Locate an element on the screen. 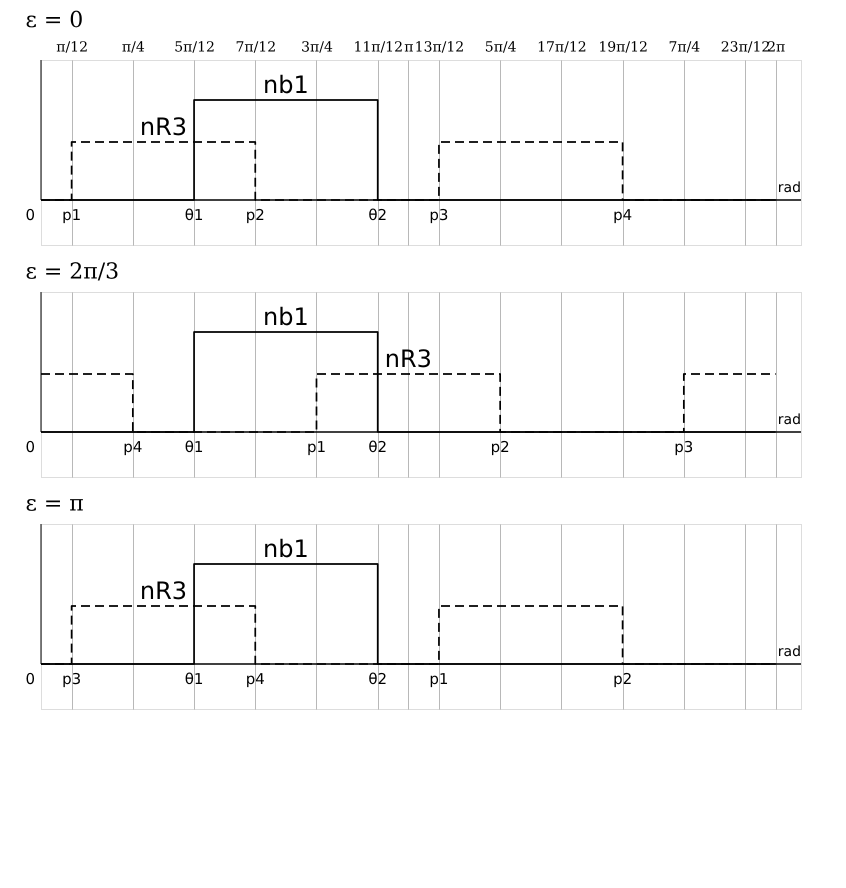 This screenshot has width=846, height=888. x-tick-label: 11π/12 is located at coordinates (378, 48).